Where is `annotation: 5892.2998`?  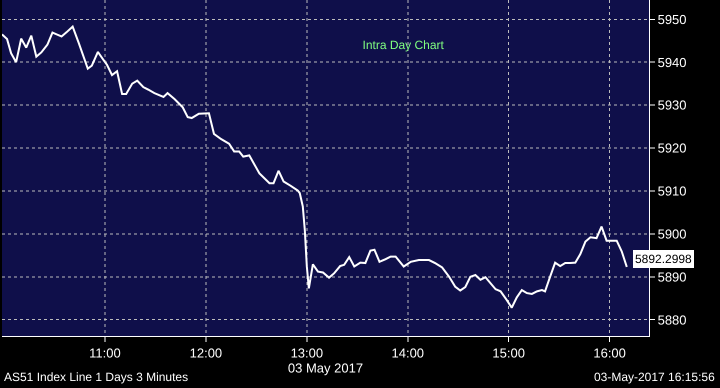
annotation: 5892.2998 is located at coordinates (663, 259).